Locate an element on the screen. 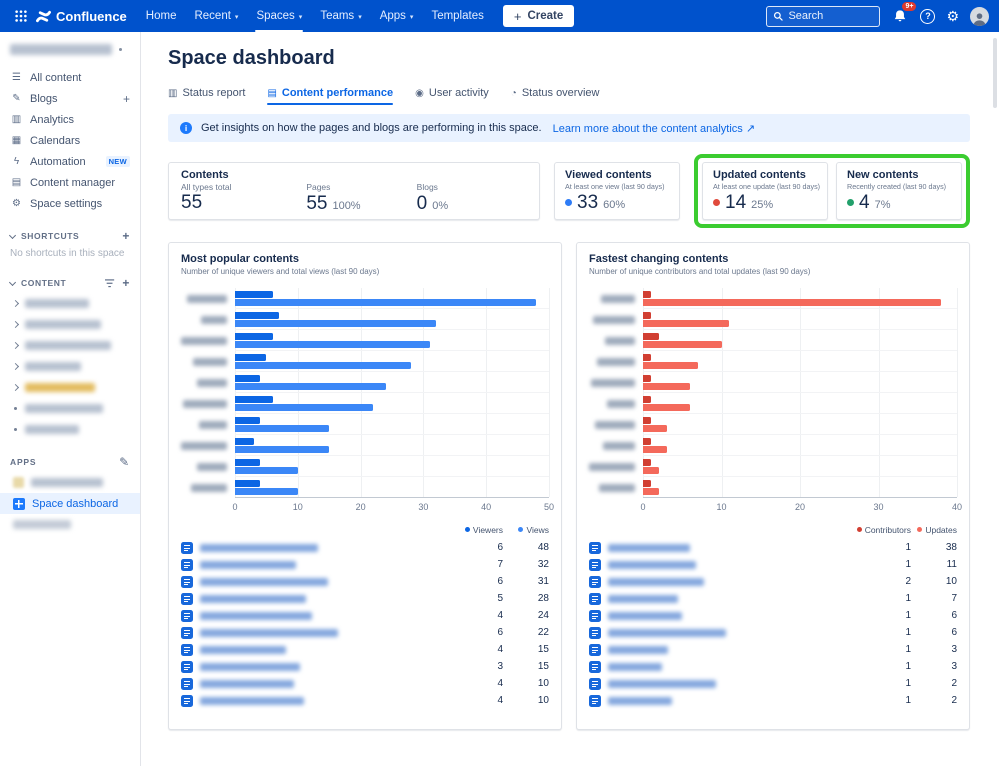 The width and height of the screenshot is (999, 766). space-name-blurred is located at coordinates (70, 54).